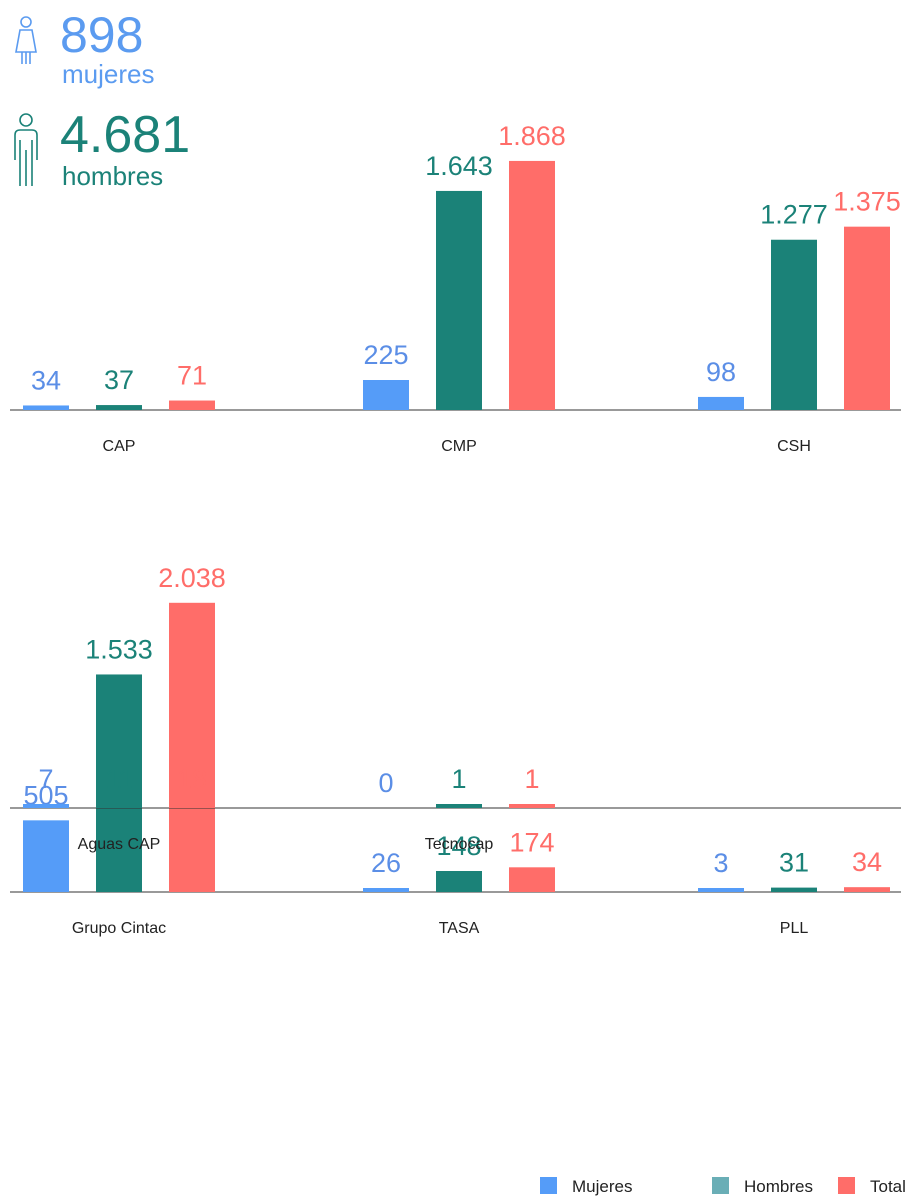 The image size is (911, 1203). What do you see at coordinates (119, 446) in the screenshot?
I see `category-label: CAP` at bounding box center [119, 446].